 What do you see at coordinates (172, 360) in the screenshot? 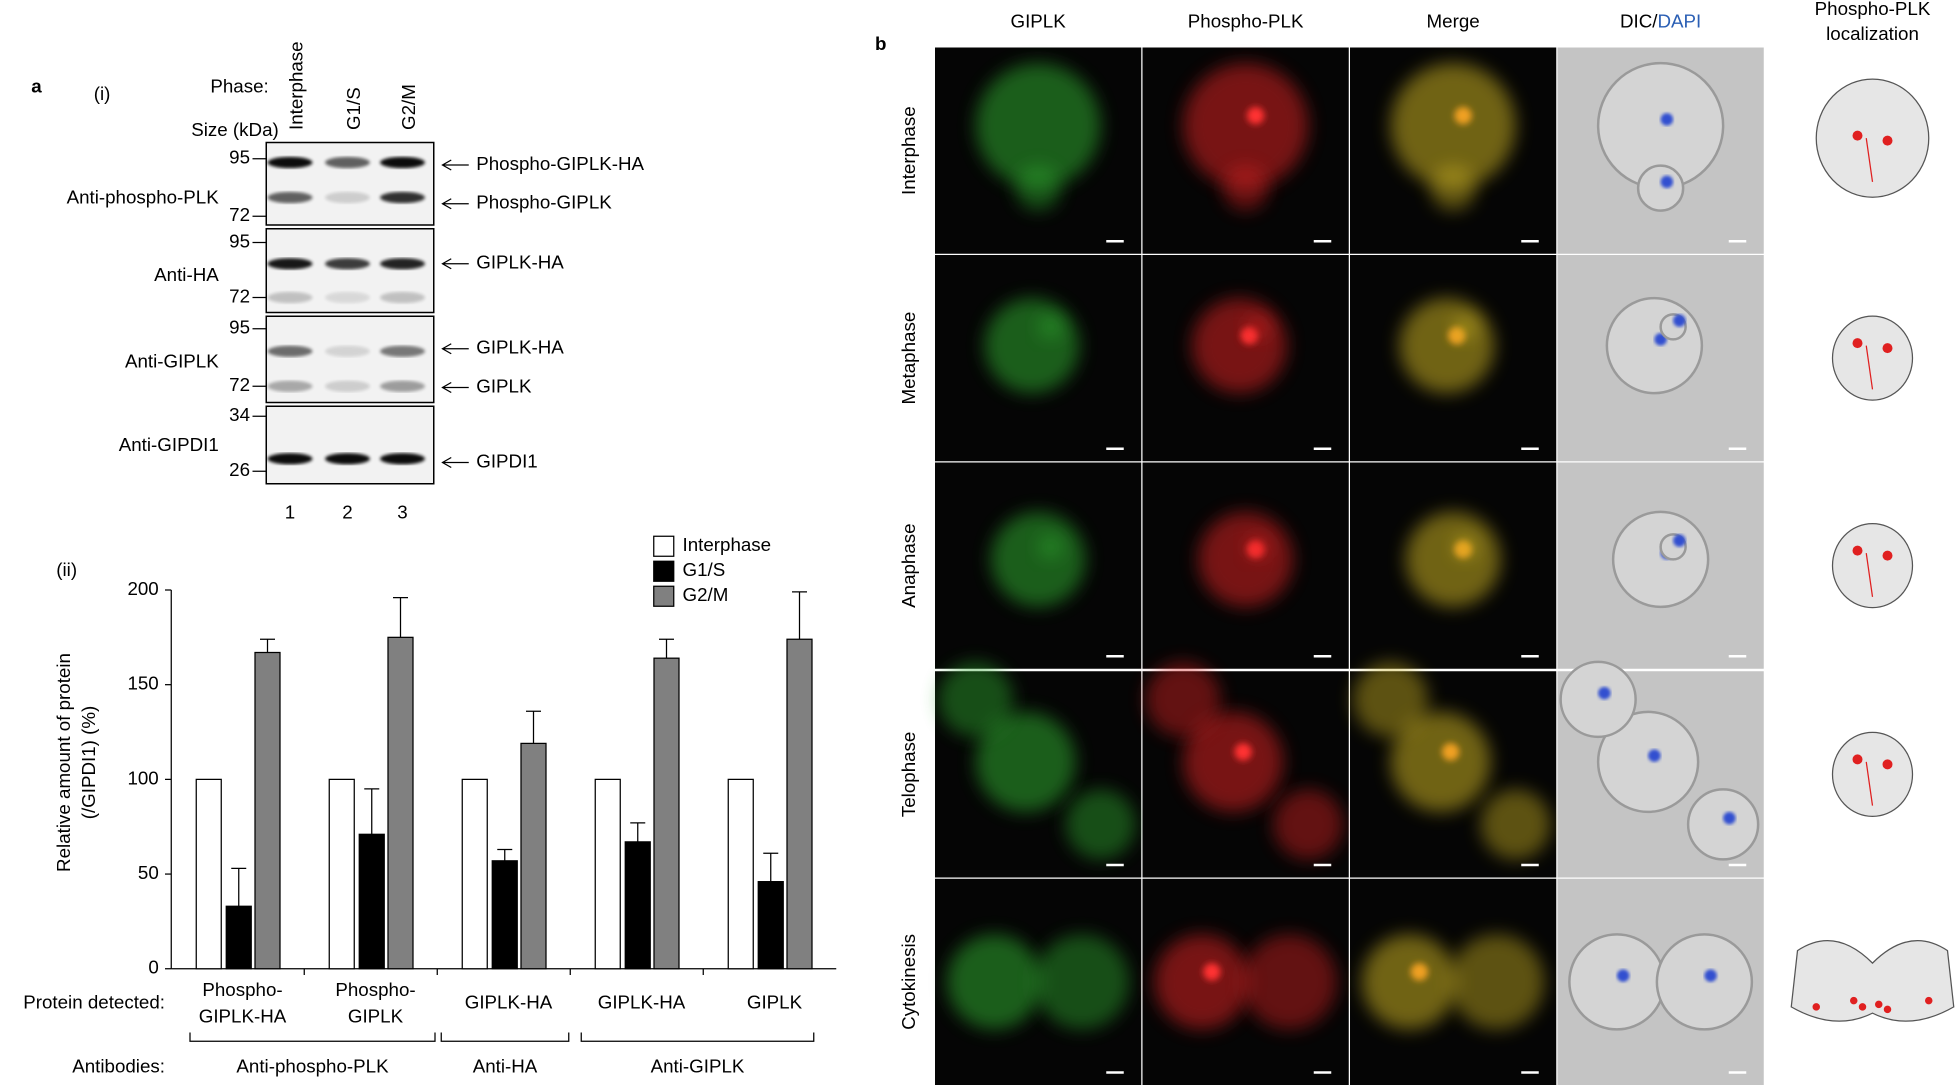
I see `antibody-label: Anti-GIPLK` at bounding box center [172, 360].